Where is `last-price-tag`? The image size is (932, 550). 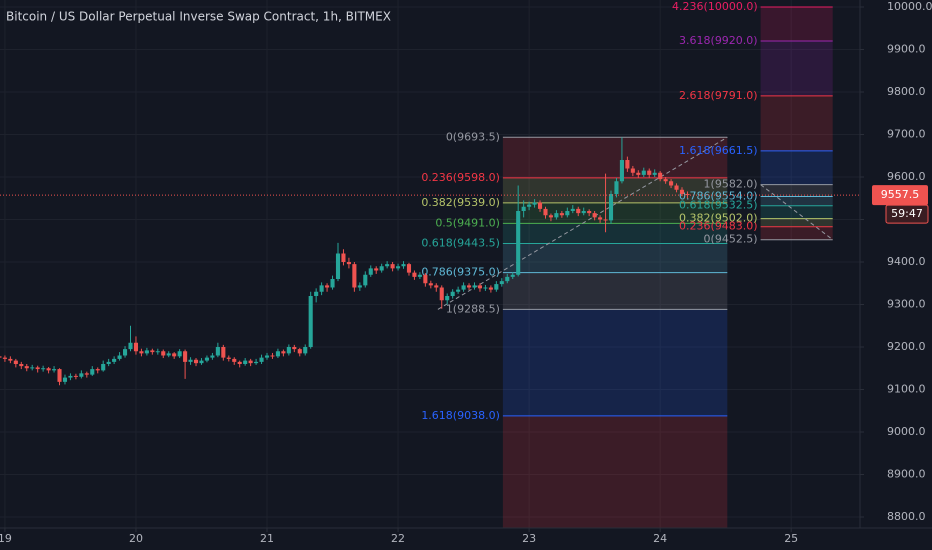 last-price-tag is located at coordinates (900, 195).